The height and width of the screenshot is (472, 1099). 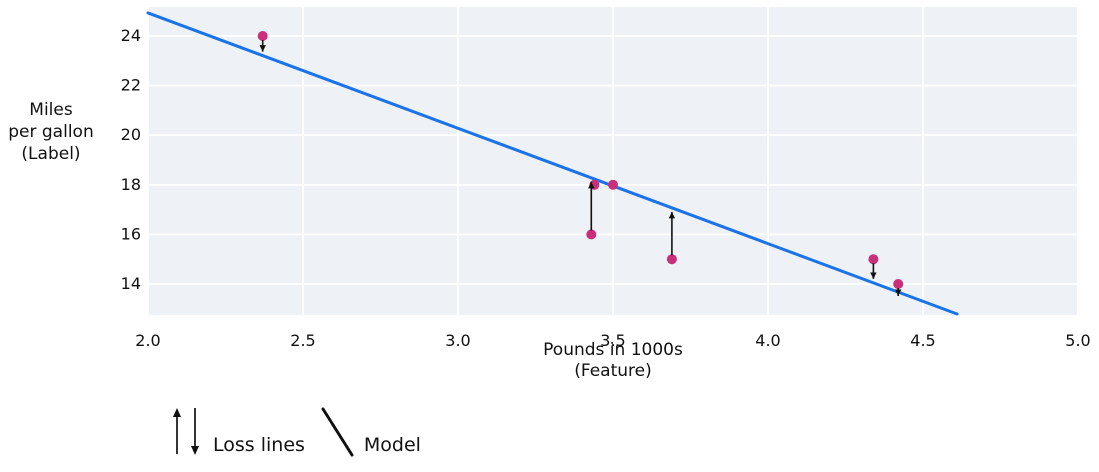 I want to click on x-tick-label: 5.0, so click(x=1077, y=340).